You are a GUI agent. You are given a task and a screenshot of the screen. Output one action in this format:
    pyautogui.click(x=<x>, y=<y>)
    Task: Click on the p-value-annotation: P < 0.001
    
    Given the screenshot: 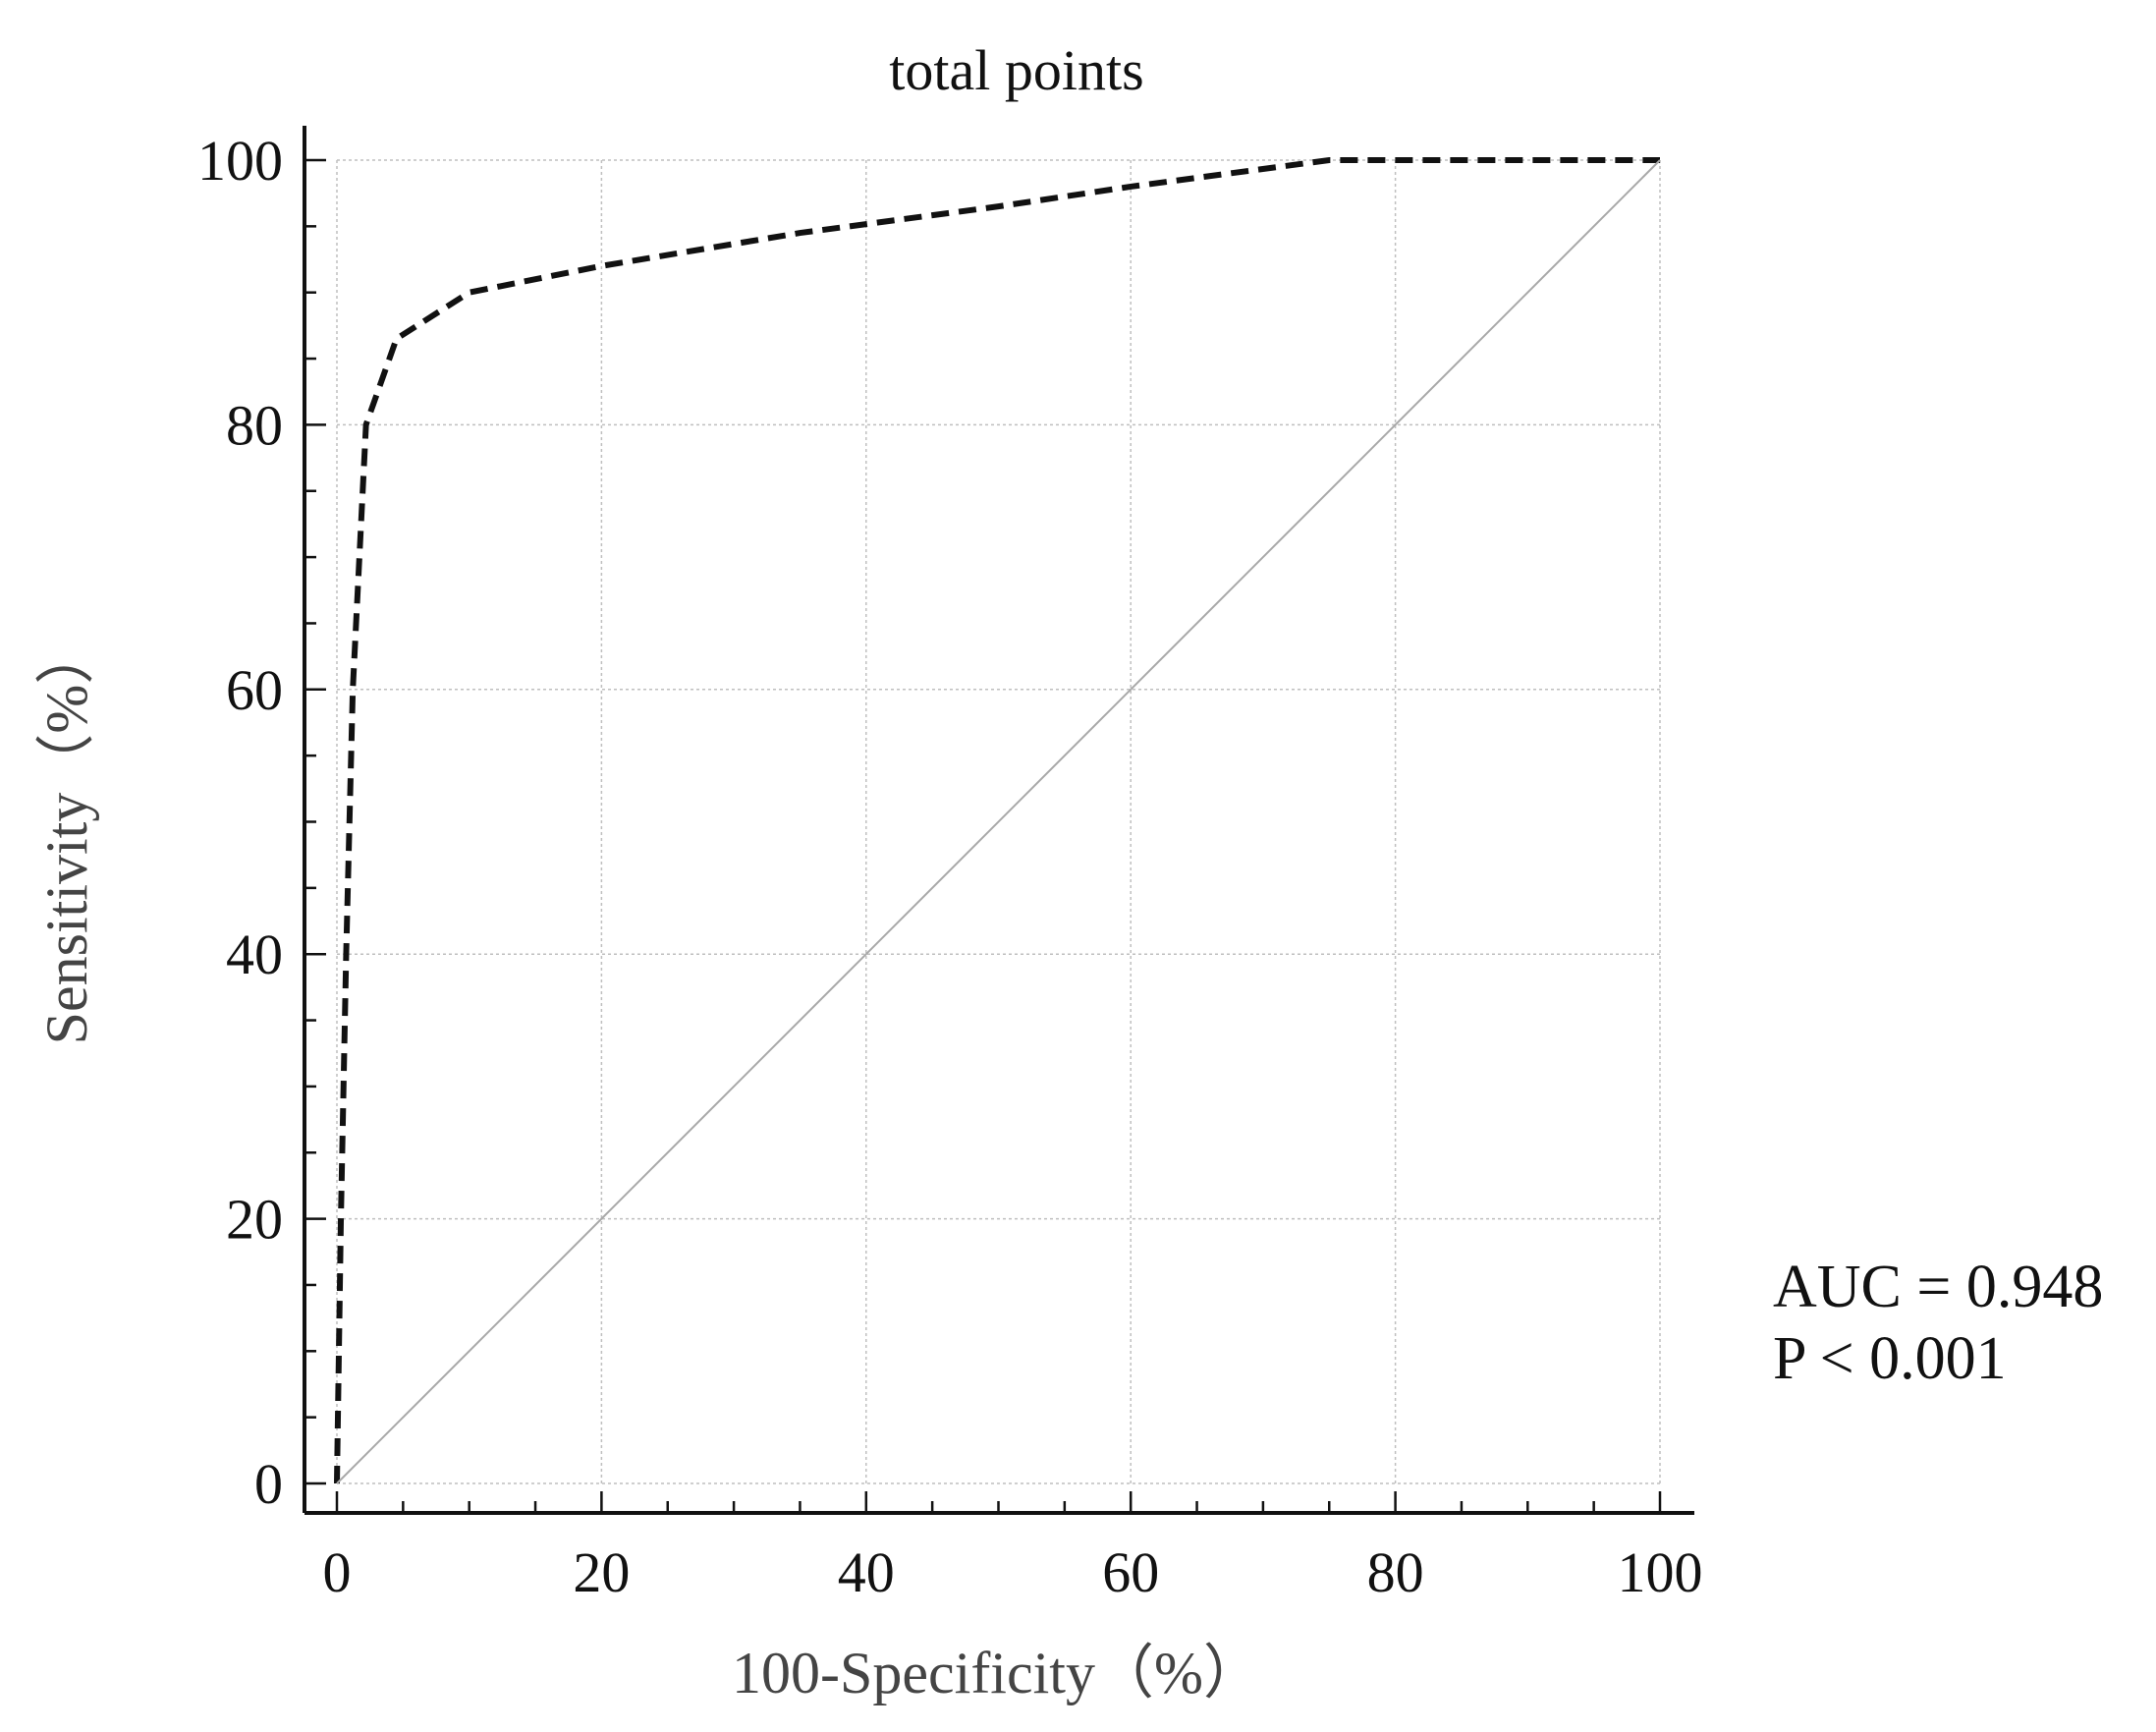 What is the action you would take?
    pyautogui.click(x=1890, y=1358)
    